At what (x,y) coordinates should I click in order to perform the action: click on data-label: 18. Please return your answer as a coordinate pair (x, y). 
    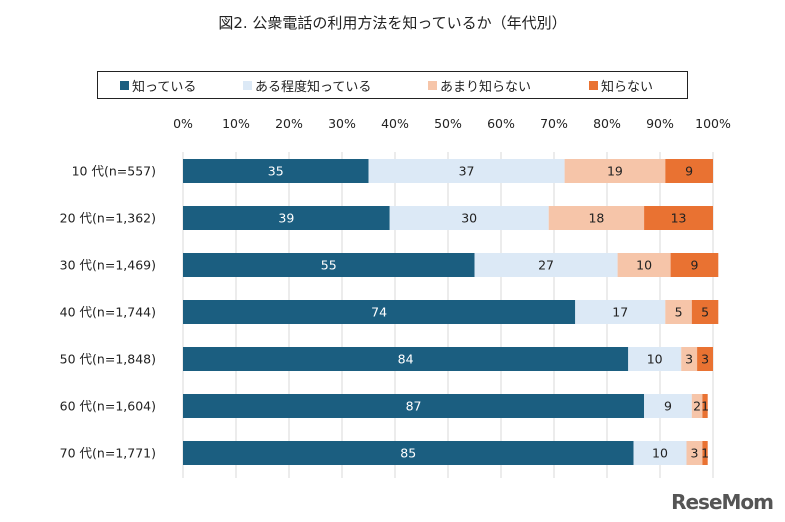
    Looking at the image, I should click on (596, 218).